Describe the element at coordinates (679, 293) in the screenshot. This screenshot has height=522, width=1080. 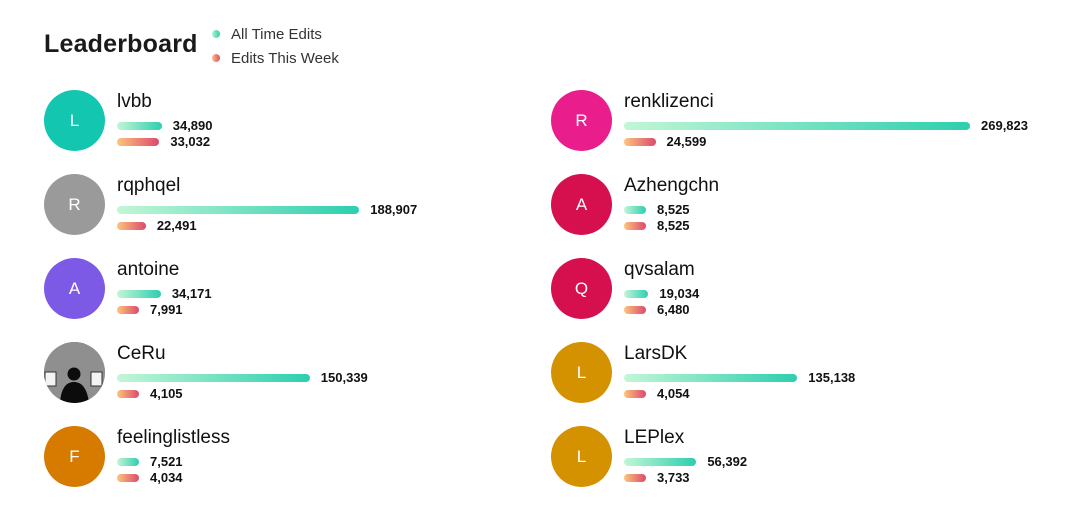
I see `all-time-edits-value: 19,034` at that location.